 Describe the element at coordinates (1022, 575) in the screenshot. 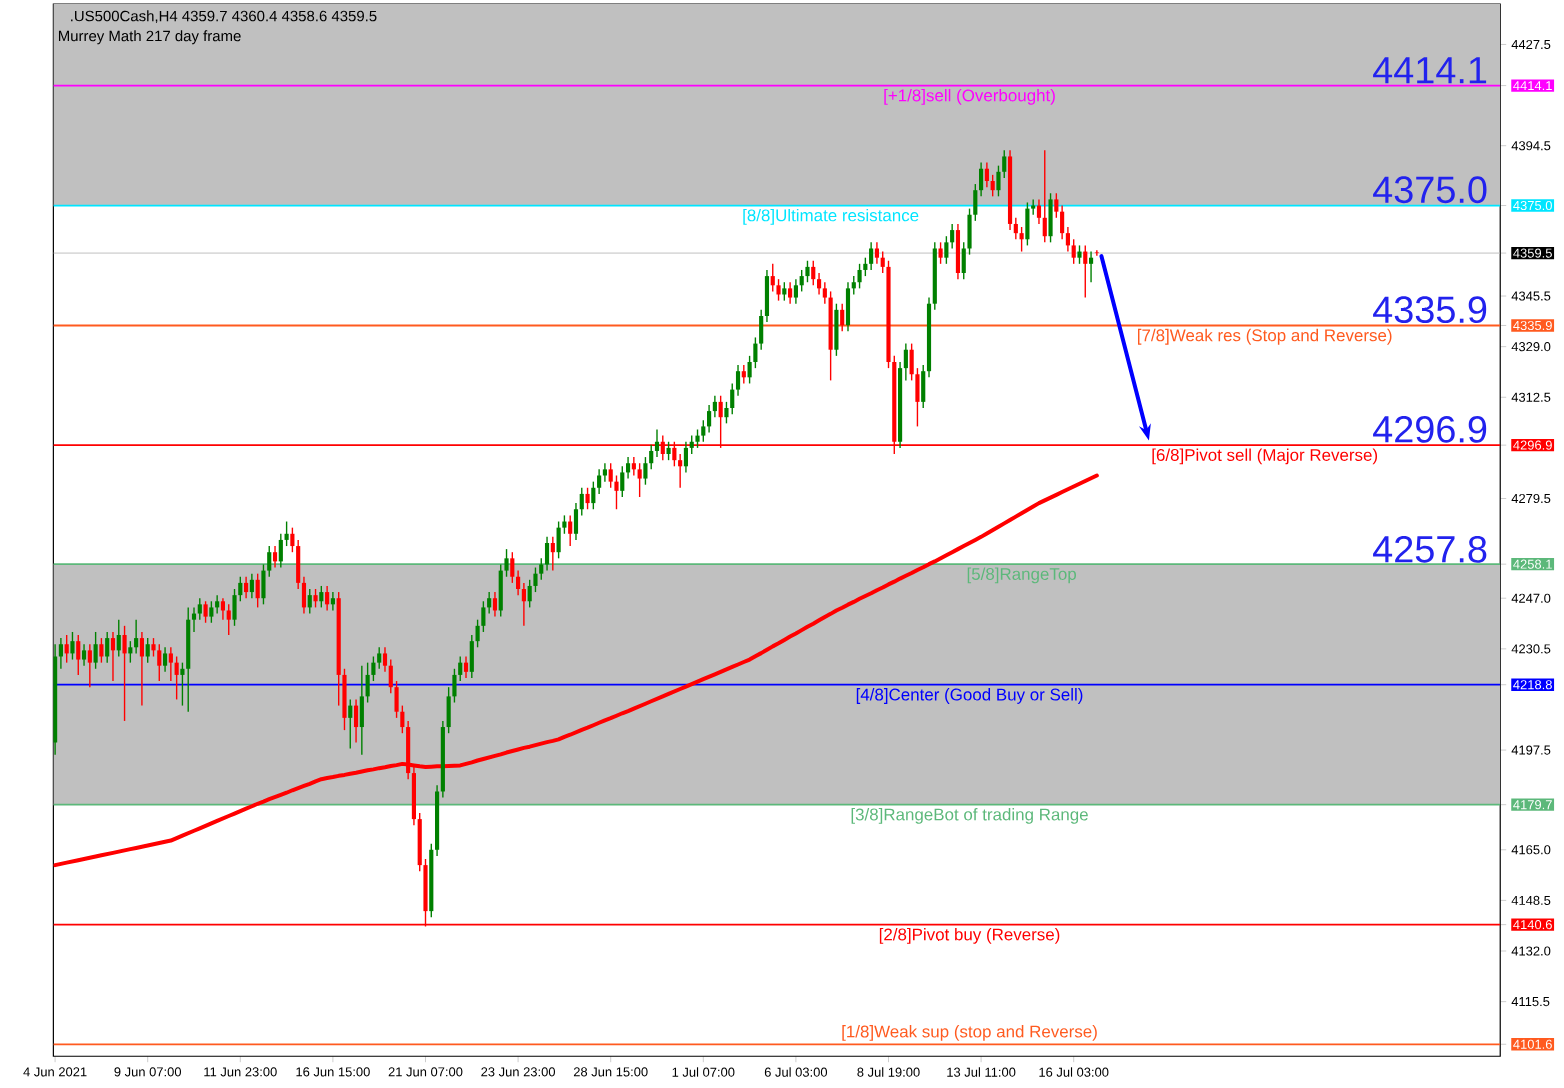

I see `ref-line-label: [5/8]RangeTop` at that location.